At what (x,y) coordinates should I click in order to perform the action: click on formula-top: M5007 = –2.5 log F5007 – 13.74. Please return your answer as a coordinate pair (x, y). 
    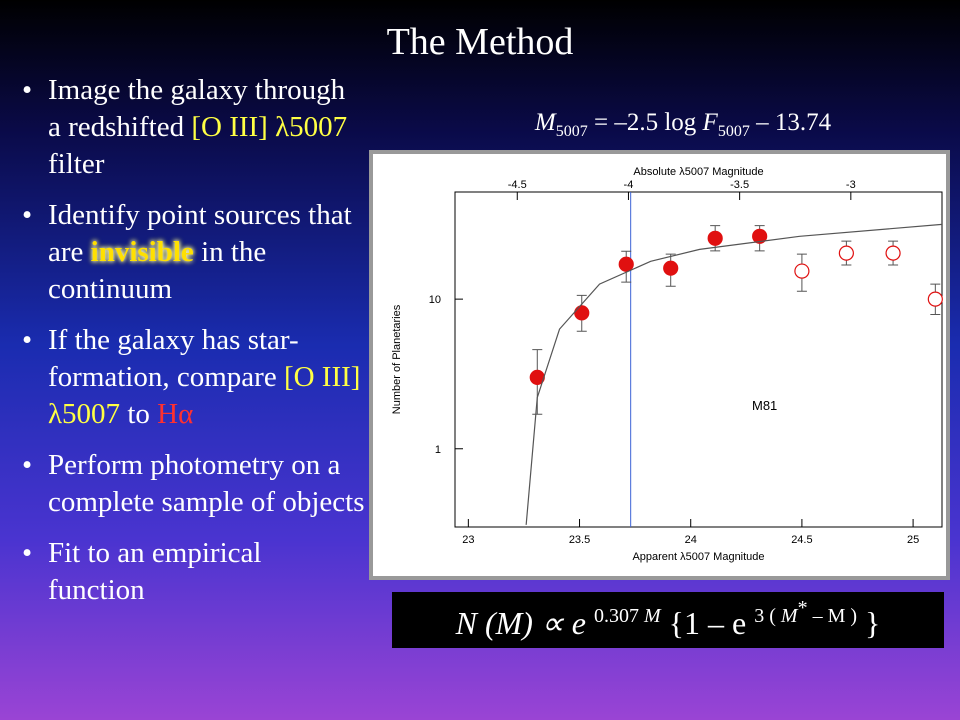
    Looking at the image, I should click on (683, 124).